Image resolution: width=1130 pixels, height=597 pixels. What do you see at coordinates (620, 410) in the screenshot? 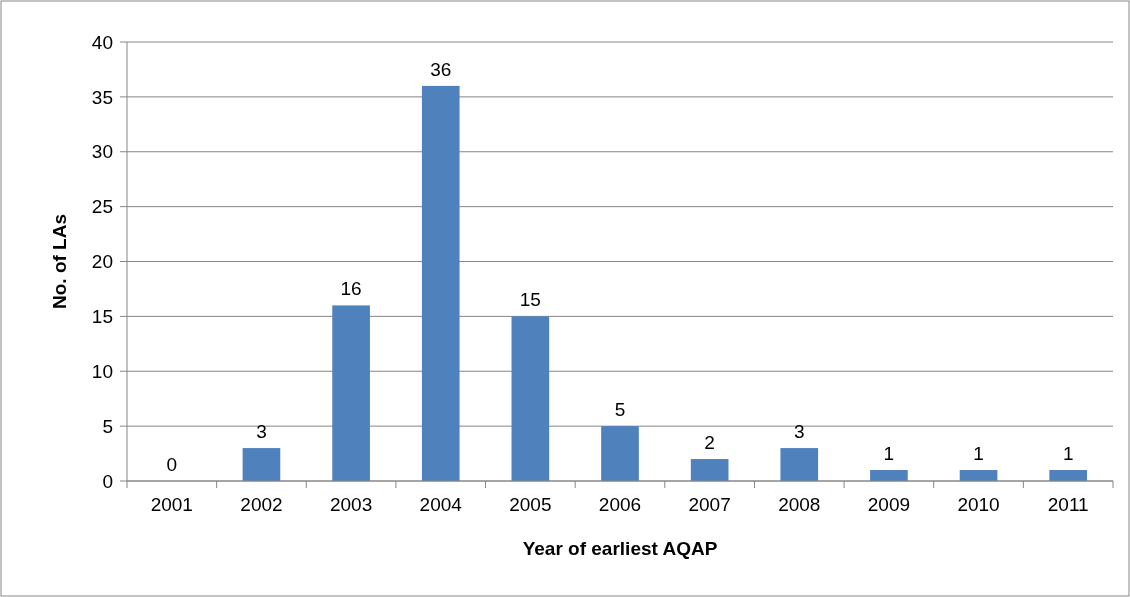
I see `data-label: 5` at bounding box center [620, 410].